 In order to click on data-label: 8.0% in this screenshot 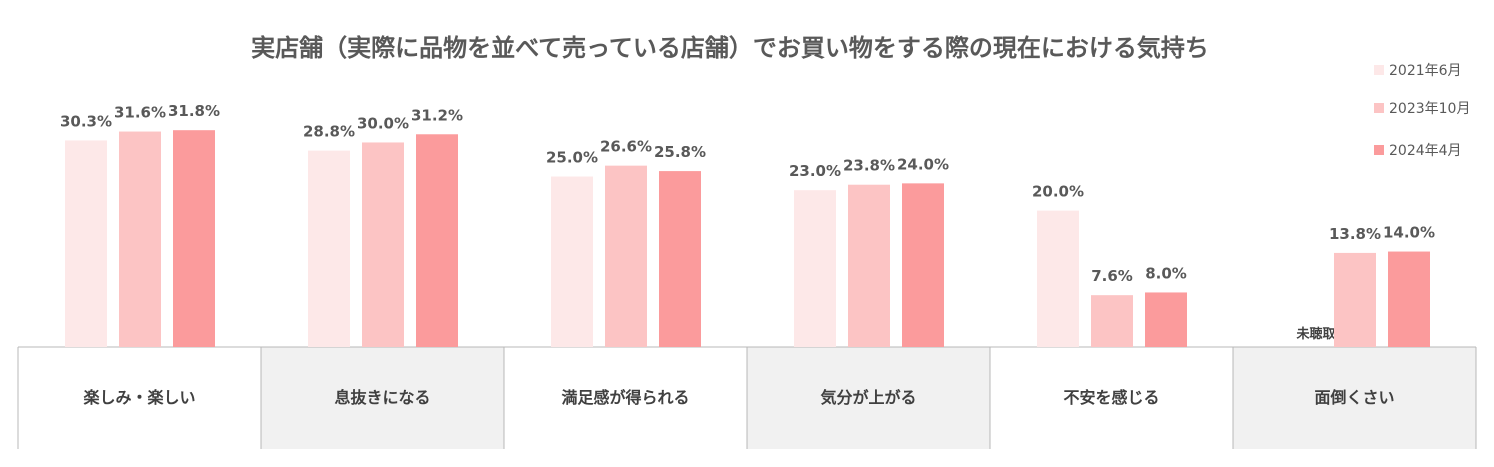, I will do `click(1166, 273)`.